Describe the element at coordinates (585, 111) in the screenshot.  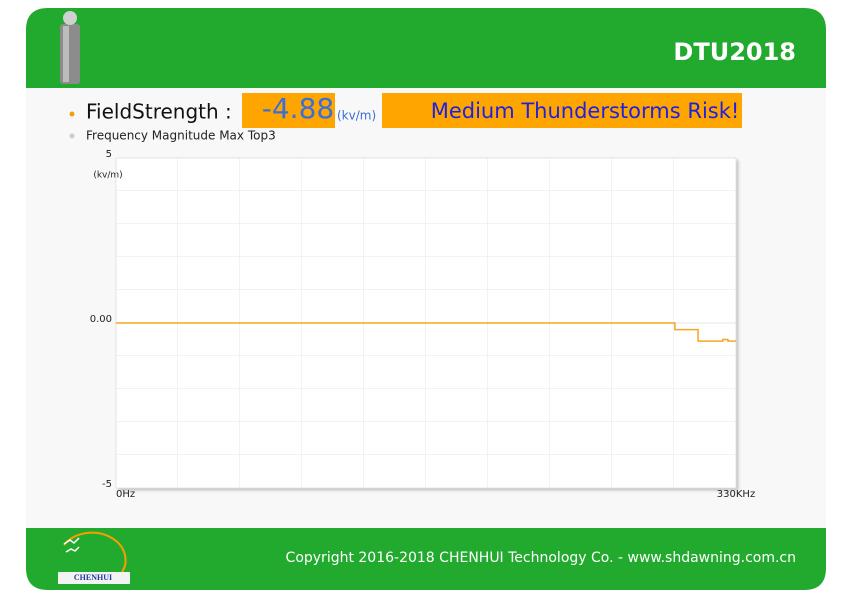
I see `risk-text: Medium Thunderstorms Risk!` at that location.